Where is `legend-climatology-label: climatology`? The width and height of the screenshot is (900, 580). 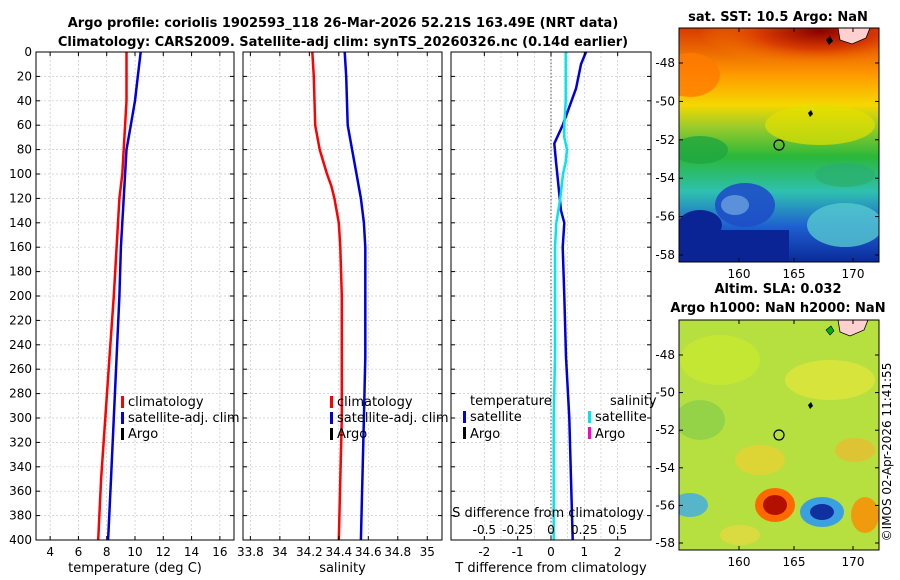 legend-climatology-label: climatology is located at coordinates (166, 402).